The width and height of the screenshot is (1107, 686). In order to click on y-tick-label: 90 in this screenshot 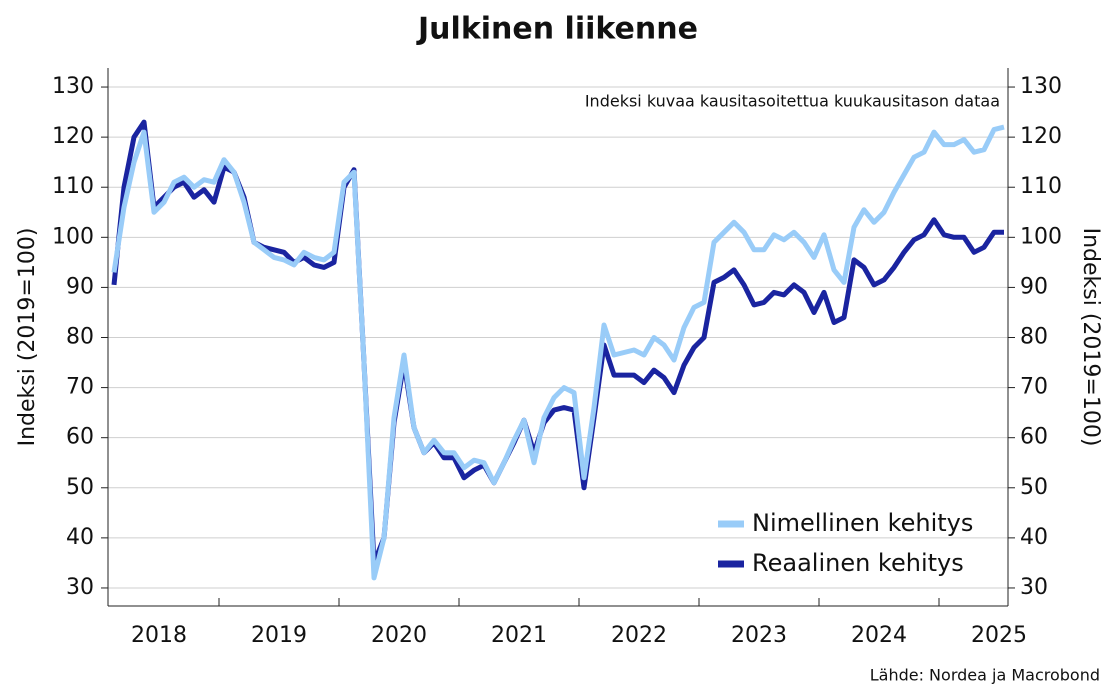, I will do `click(80, 286)`.